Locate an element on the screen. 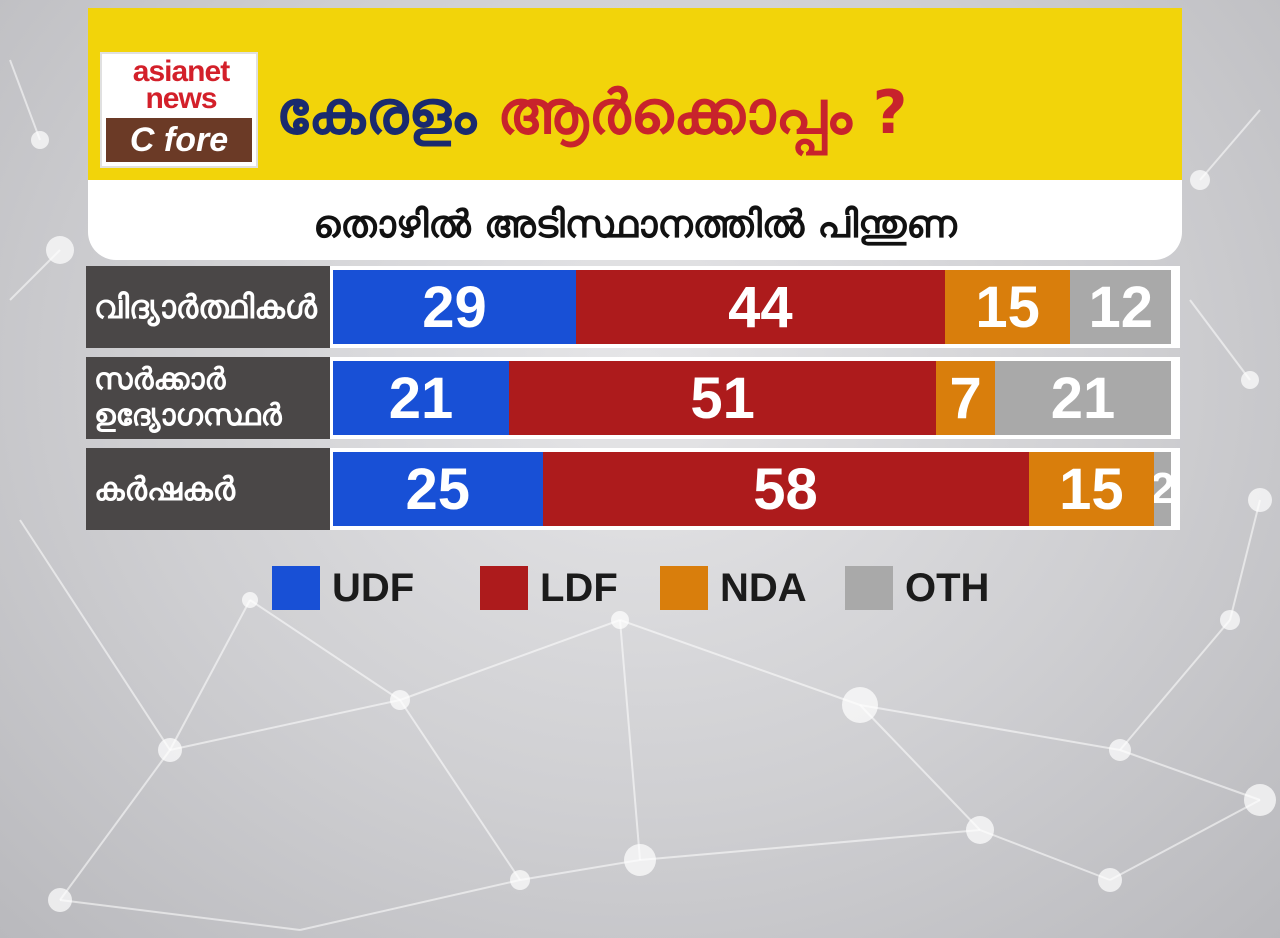 The width and height of the screenshot is (1280, 938). legend-item-nda: NDA is located at coordinates (733, 588).